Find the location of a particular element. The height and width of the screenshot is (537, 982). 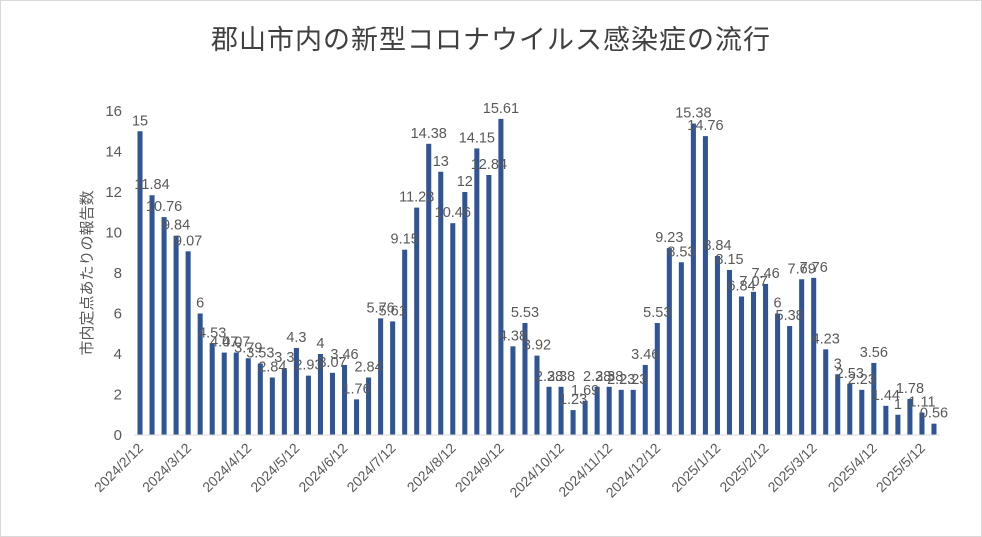

data-label: 7.76 is located at coordinates (814, 268).